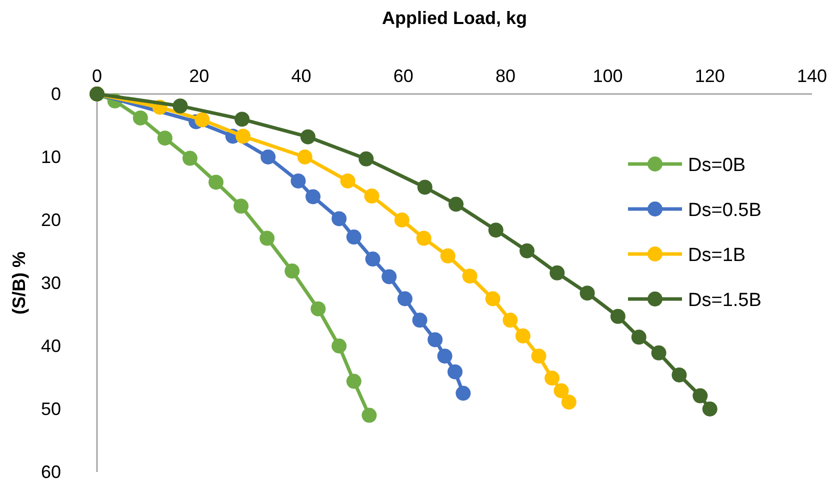 The height and width of the screenshot is (484, 833). Describe the element at coordinates (97, 76) in the screenshot. I see `x-tick-label: 0` at that location.